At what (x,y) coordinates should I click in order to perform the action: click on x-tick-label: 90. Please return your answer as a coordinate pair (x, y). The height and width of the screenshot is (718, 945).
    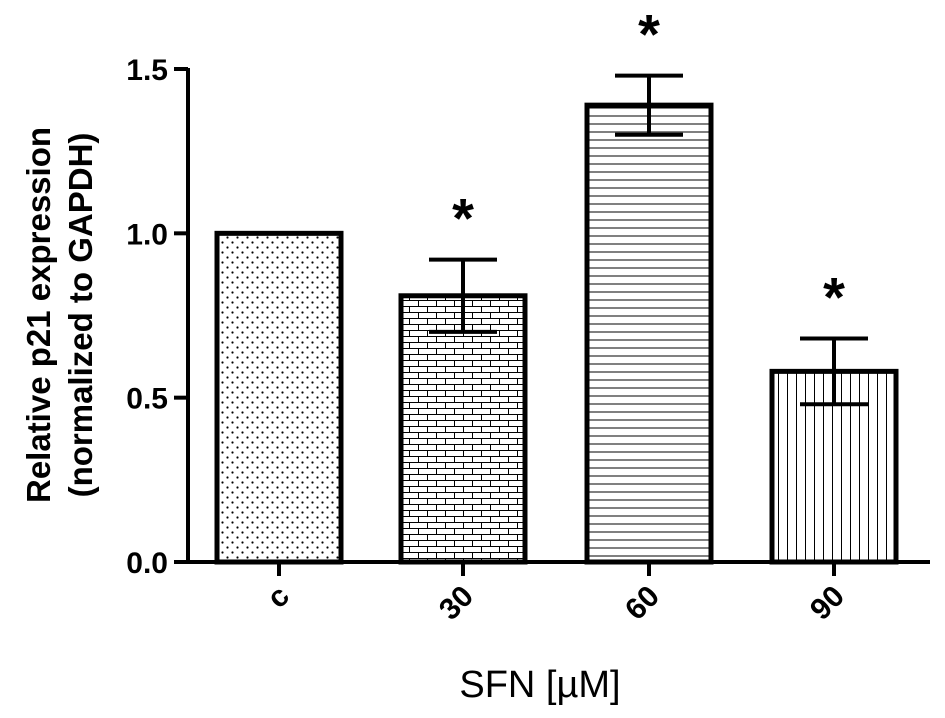
    Looking at the image, I should click on (827, 603).